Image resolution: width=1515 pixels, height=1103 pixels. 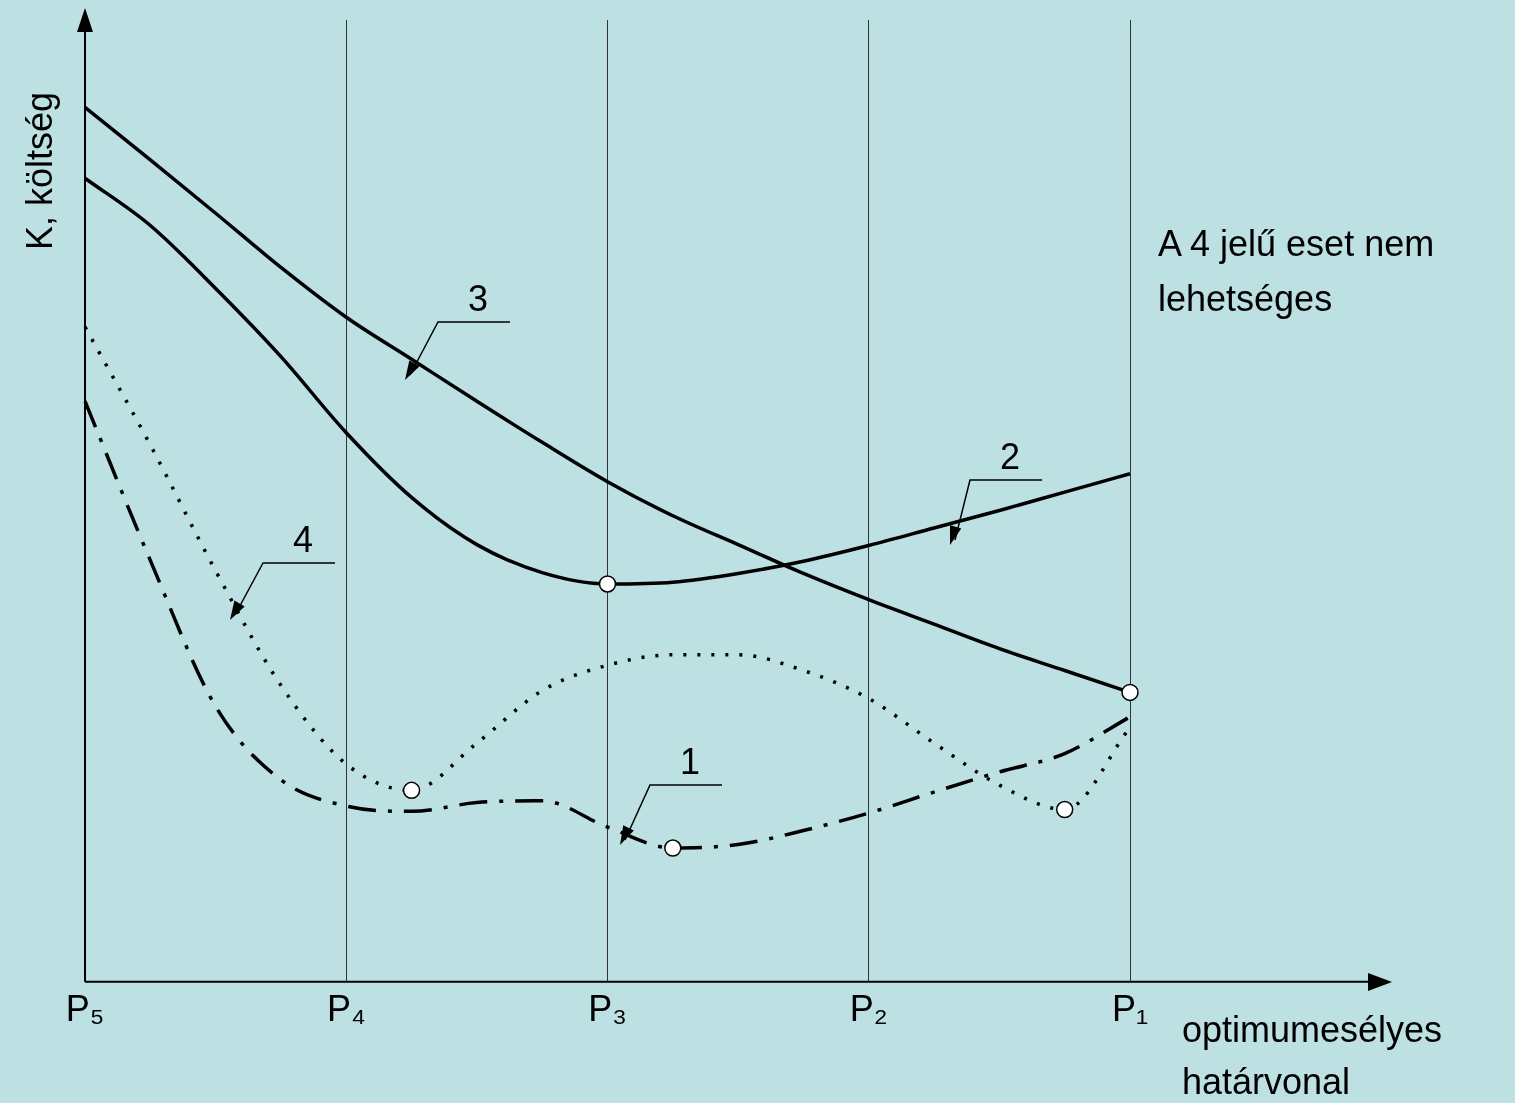 I want to click on x-tick-label: P₃, so click(x=607, y=1009).